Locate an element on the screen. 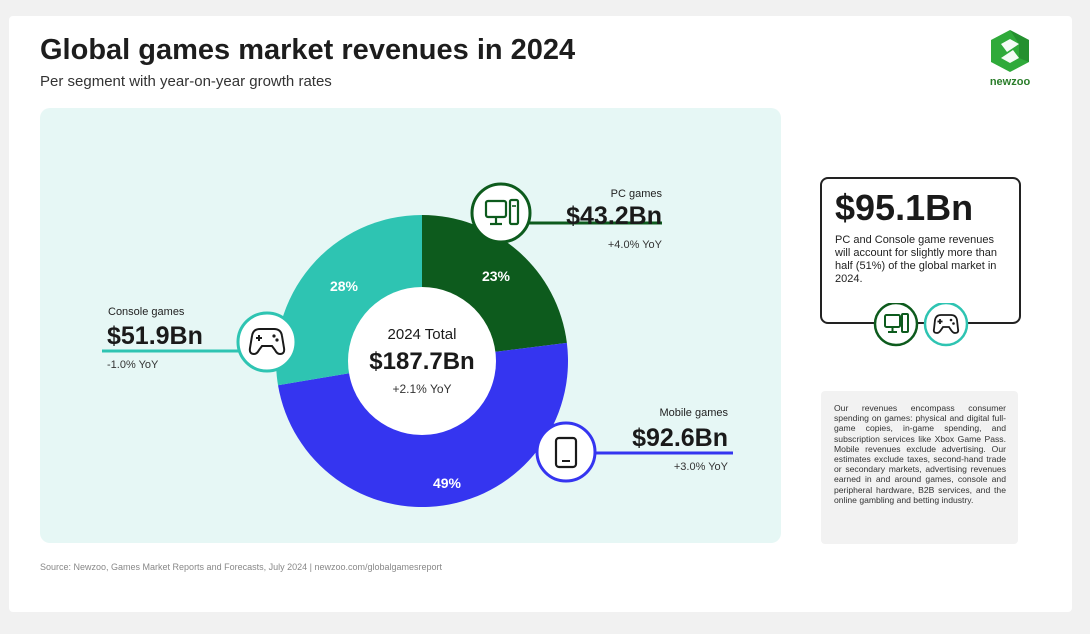 This screenshot has width=1090, height=634. mobile-segment-yoy: +3.0% YoY is located at coordinates (701, 467).